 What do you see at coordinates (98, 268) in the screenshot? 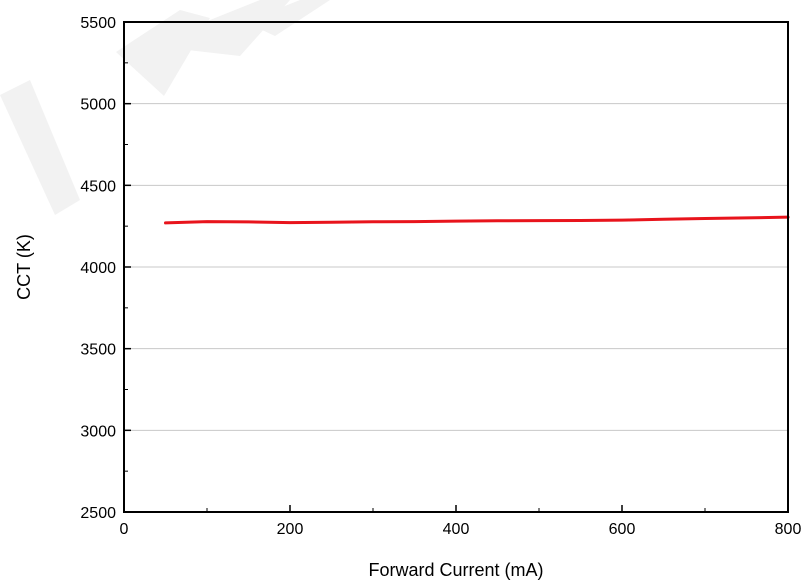
I see `y-tick-label-4000: 4000` at bounding box center [98, 268].